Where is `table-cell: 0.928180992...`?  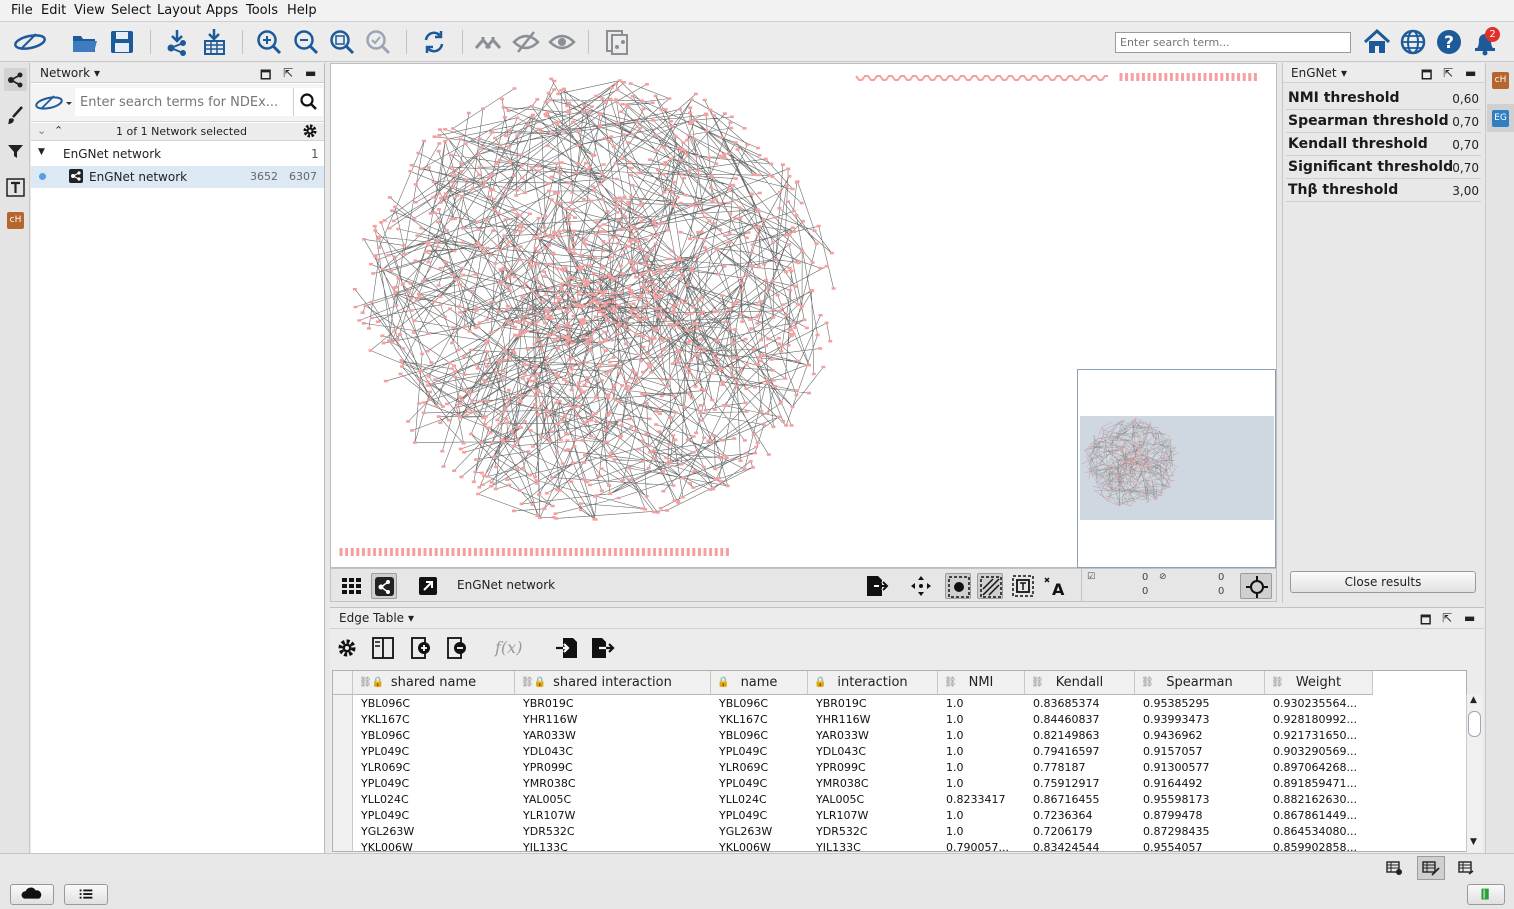
table-cell: 0.928180992... is located at coordinates (1315, 719).